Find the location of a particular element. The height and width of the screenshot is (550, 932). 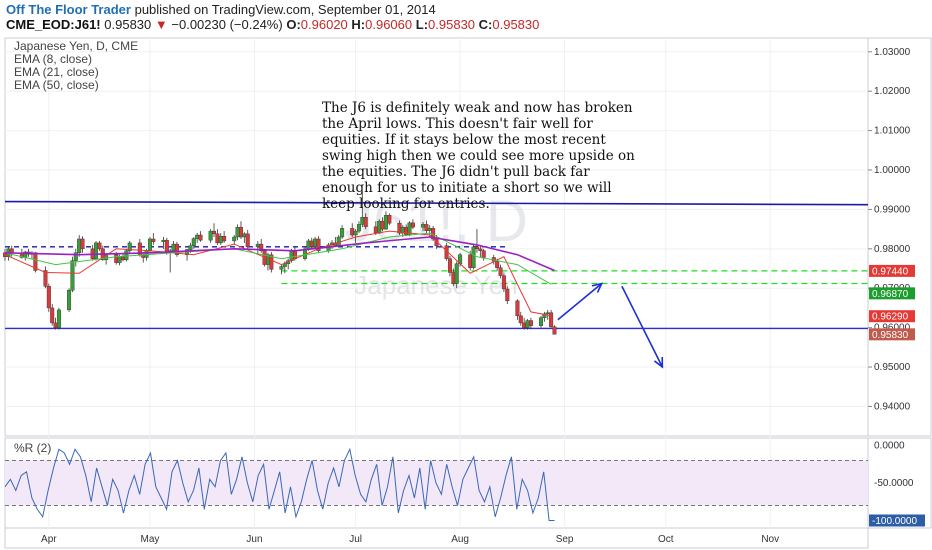

down-arrow-line is located at coordinates (642, 326).